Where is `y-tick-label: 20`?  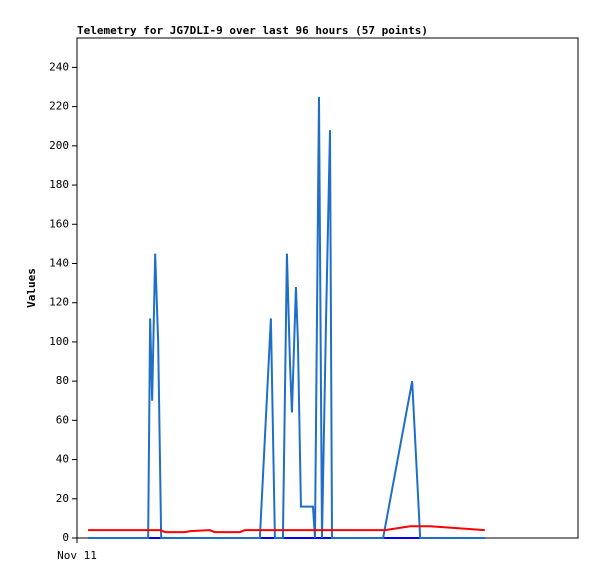 y-tick-label: 20 is located at coordinates (62, 498).